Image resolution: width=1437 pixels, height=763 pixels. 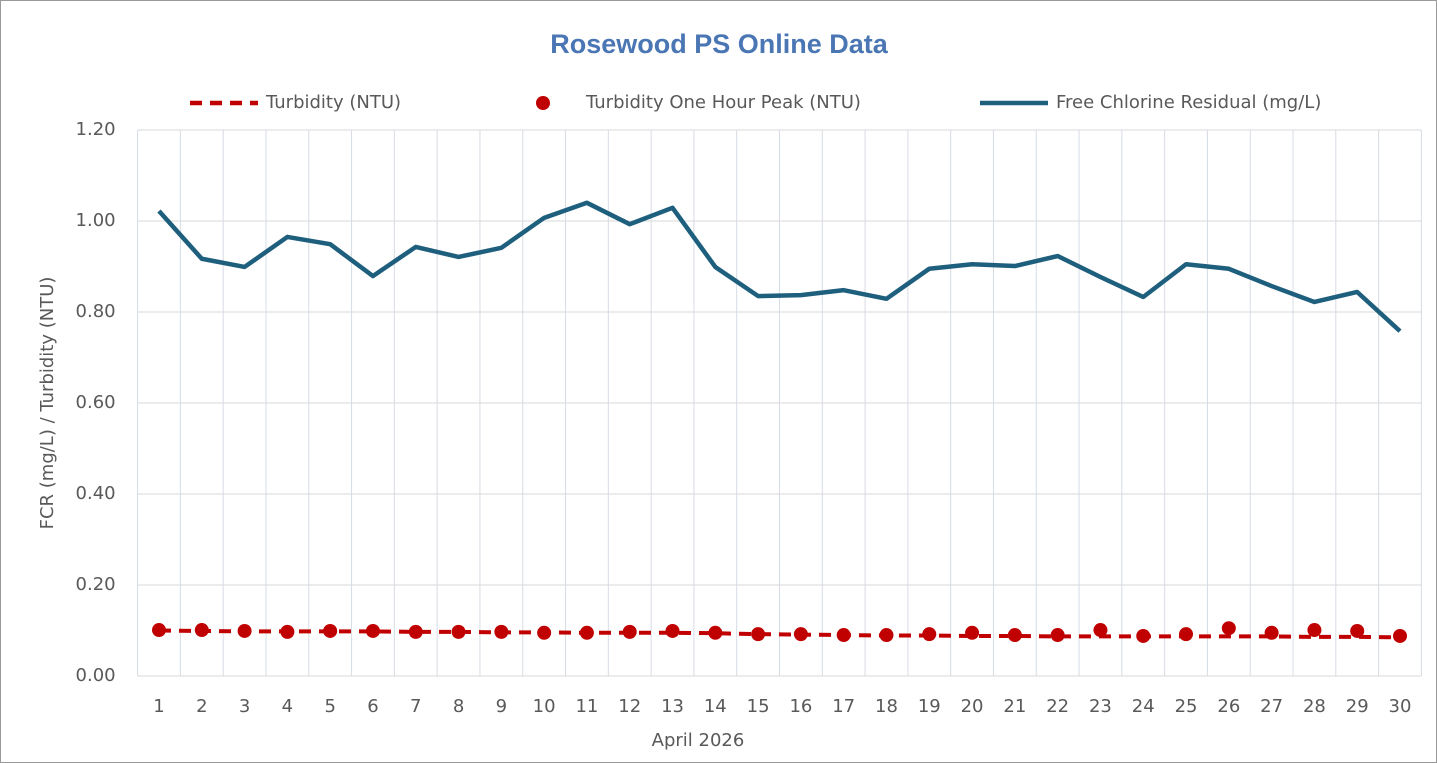 I want to click on y-tick-label: 0.80, so click(x=96, y=311).